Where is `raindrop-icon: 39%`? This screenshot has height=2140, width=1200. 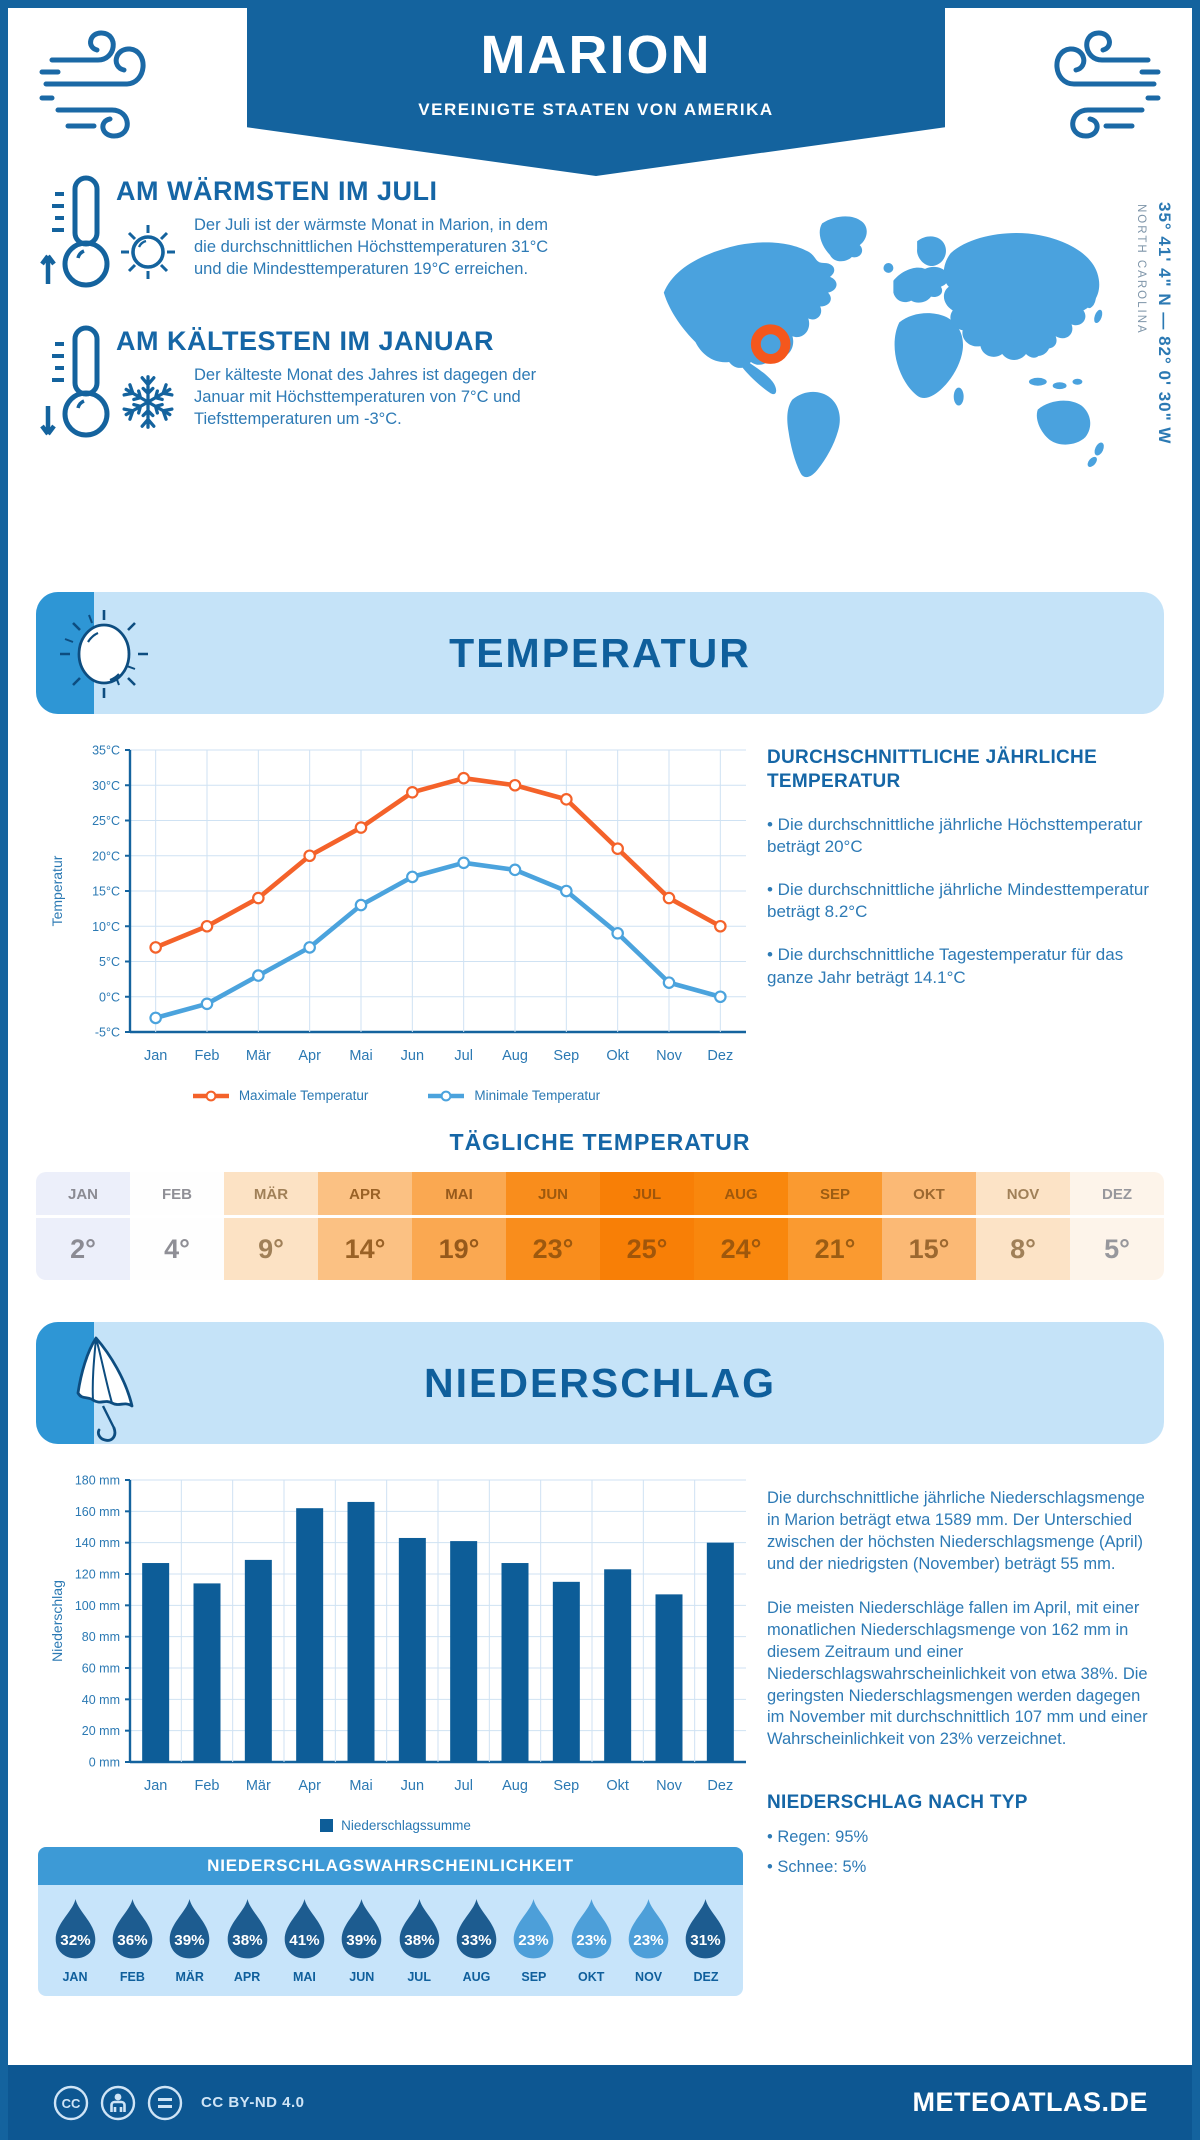 raindrop-icon: 39% is located at coordinates (361, 1928).